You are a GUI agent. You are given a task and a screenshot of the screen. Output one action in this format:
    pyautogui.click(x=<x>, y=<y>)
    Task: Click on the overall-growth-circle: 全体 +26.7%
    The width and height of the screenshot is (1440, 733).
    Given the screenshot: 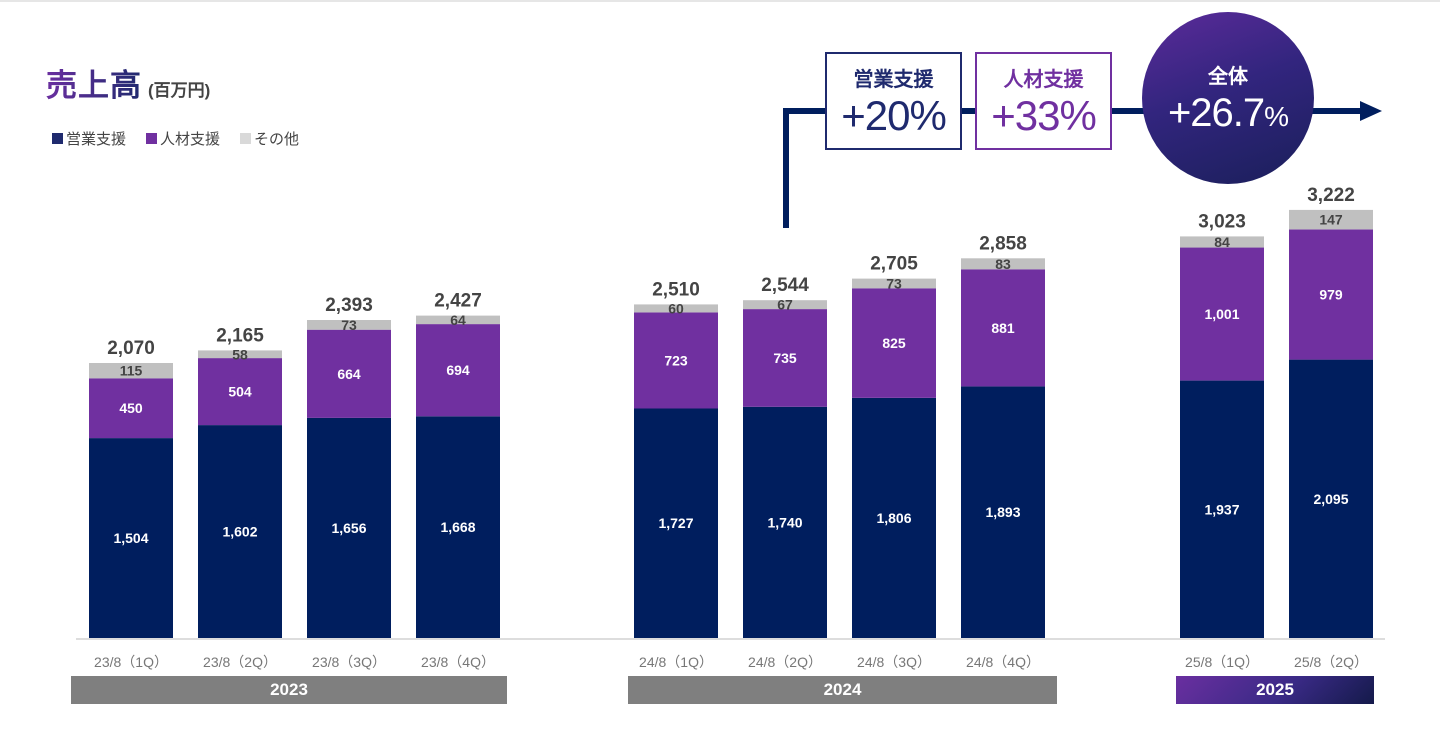 What is the action you would take?
    pyautogui.click(x=1228, y=98)
    